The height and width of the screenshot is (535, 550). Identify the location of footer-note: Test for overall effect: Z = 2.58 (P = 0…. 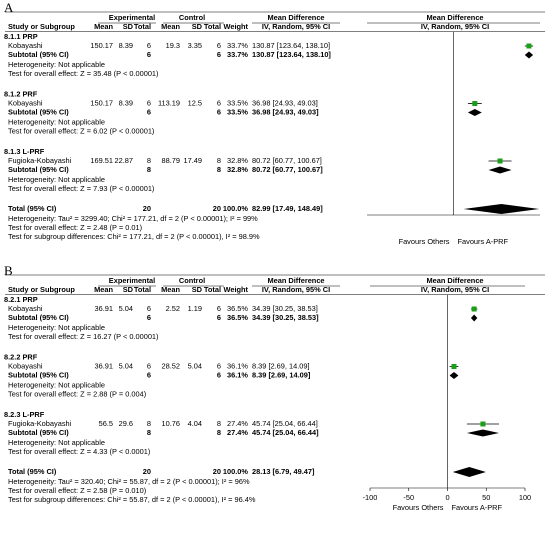
(77, 490).